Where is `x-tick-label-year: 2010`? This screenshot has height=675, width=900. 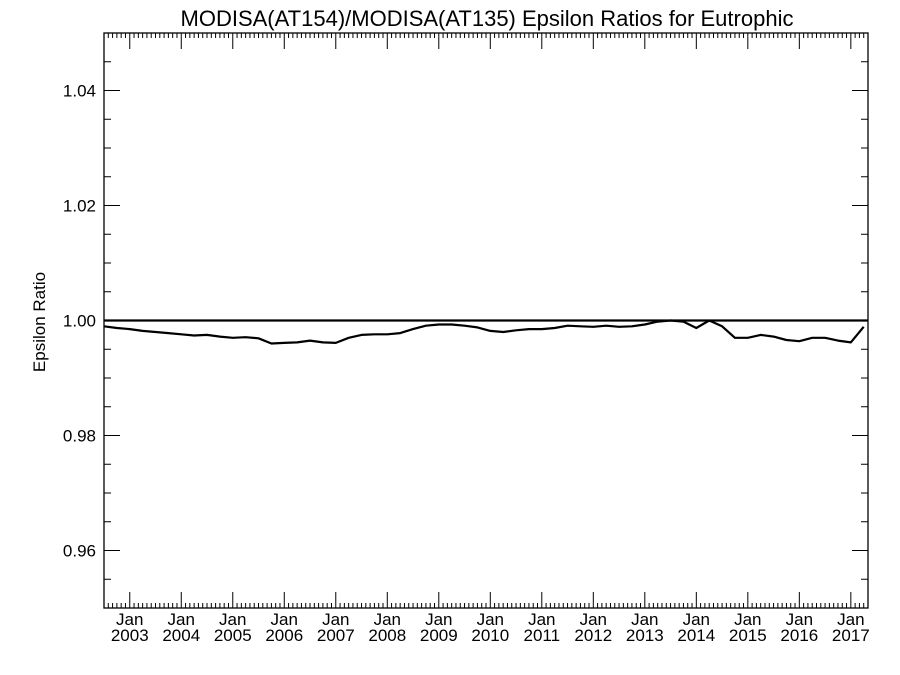
x-tick-label-year: 2010 is located at coordinates (490, 635).